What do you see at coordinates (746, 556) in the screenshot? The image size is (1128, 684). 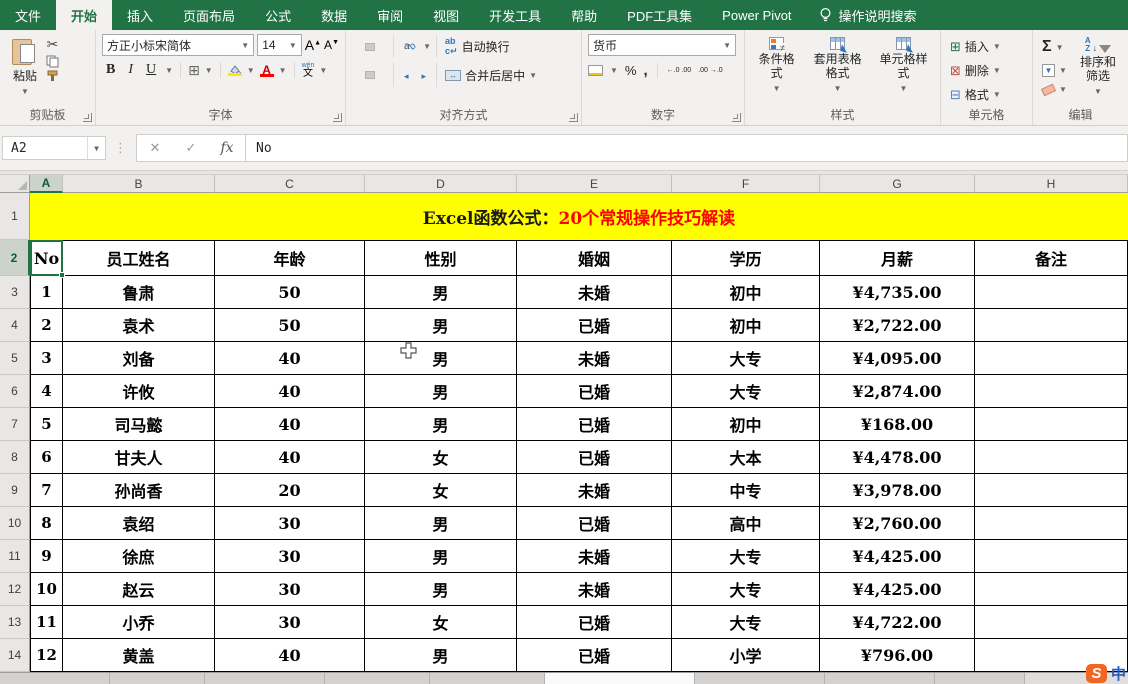 I see `cell-F11: 大专` at bounding box center [746, 556].